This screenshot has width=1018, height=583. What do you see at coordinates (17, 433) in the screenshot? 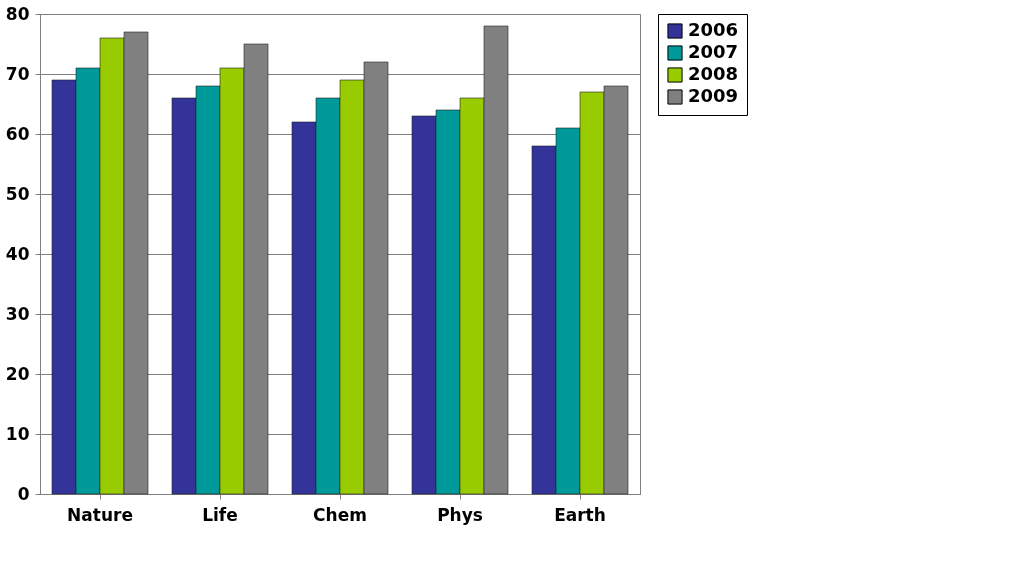
I see `y-tick-label: 10` at bounding box center [17, 433].